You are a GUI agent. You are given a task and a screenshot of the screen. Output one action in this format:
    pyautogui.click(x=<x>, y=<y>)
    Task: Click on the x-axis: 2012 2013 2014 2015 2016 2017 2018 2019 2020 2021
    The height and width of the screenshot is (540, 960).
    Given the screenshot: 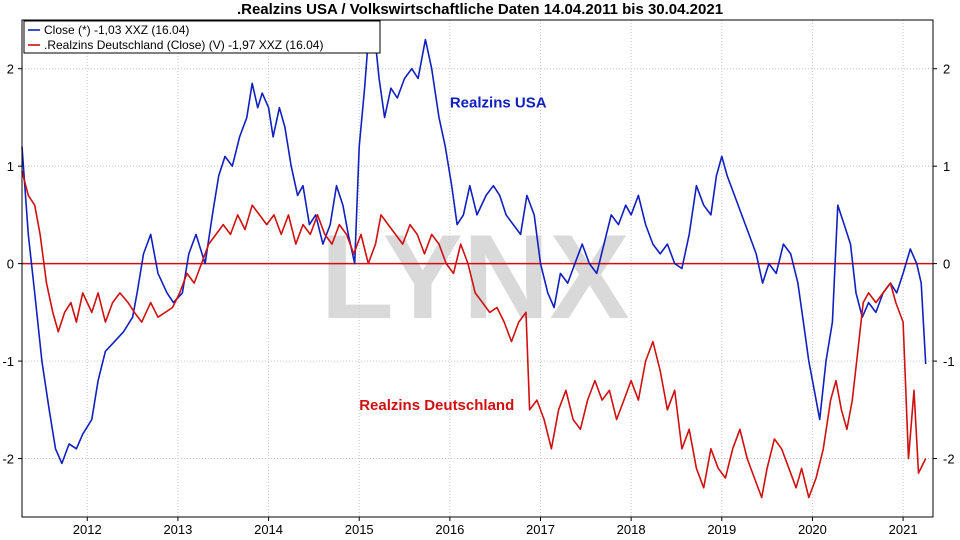 What is the action you would take?
    pyautogui.click(x=495, y=527)
    